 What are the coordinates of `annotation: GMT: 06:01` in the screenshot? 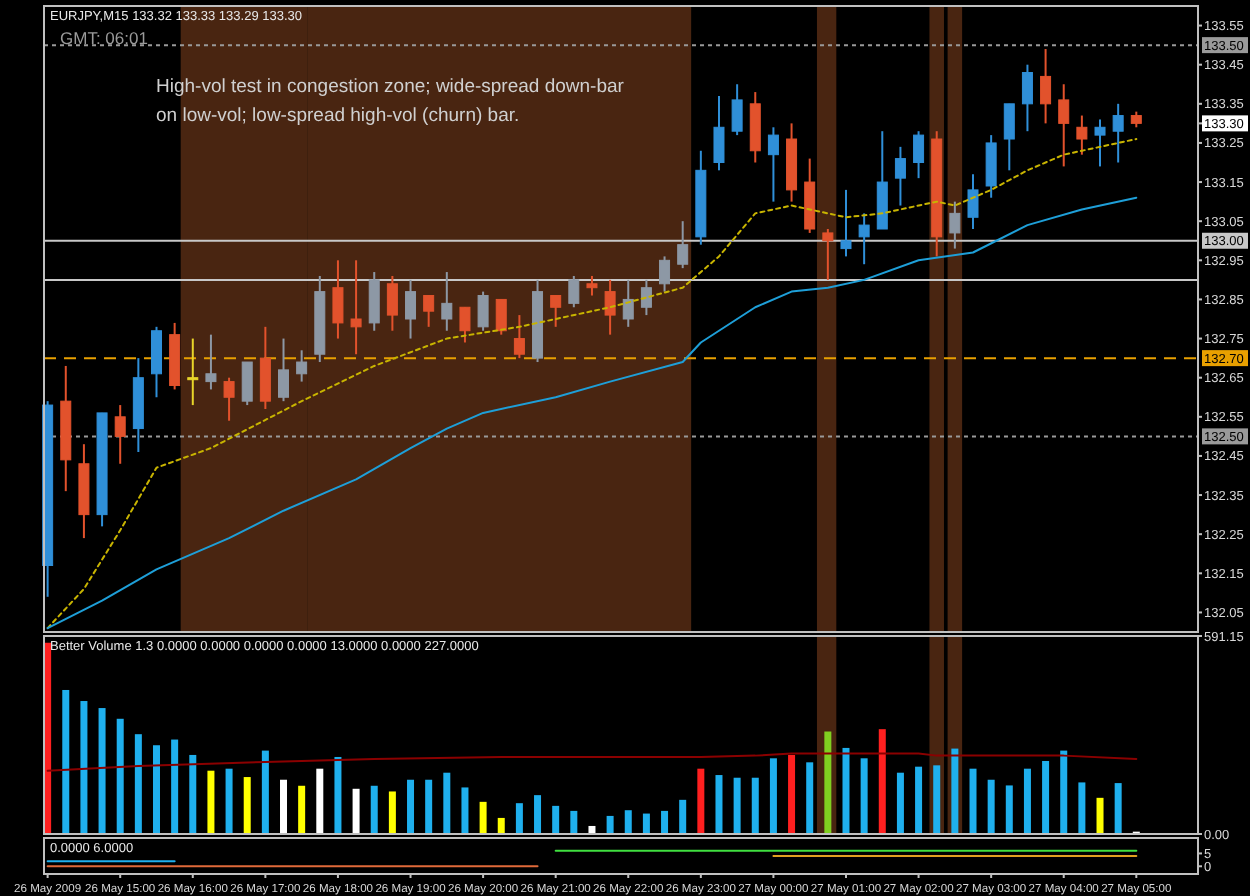 It's located at (104, 38).